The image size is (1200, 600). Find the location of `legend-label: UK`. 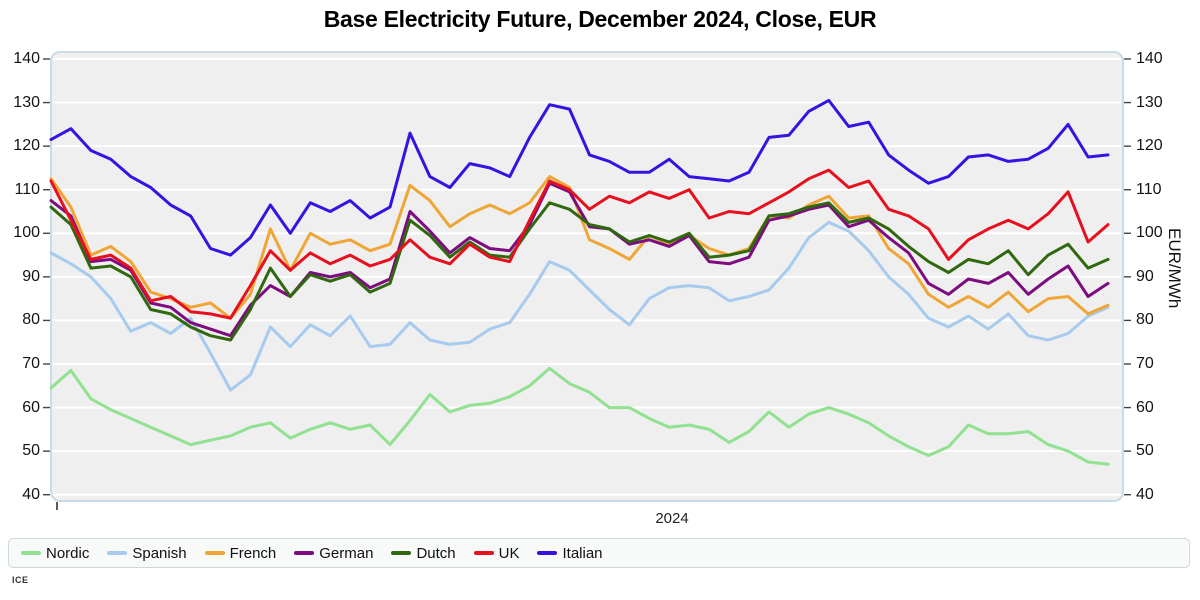

legend-label: UK is located at coordinates (509, 553).